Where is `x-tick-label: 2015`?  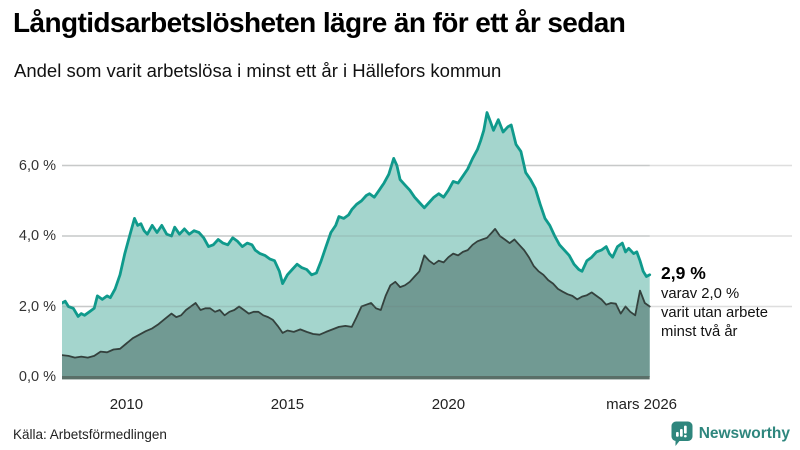
x-tick-label: 2015 is located at coordinates (287, 404).